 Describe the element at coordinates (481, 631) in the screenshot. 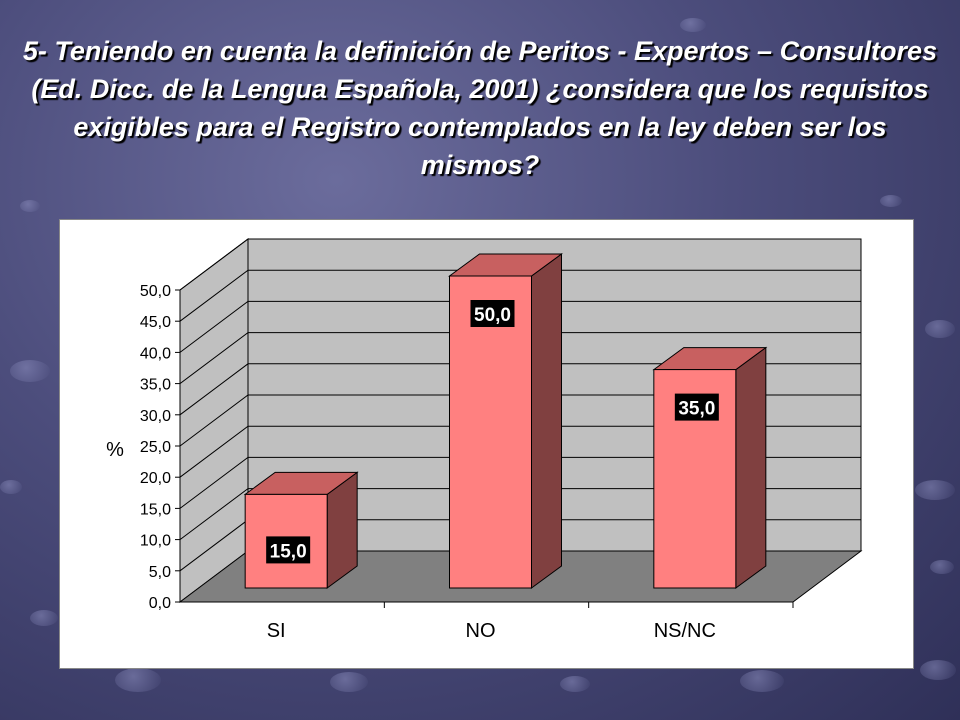

I see `x-tick-label: NO` at that location.